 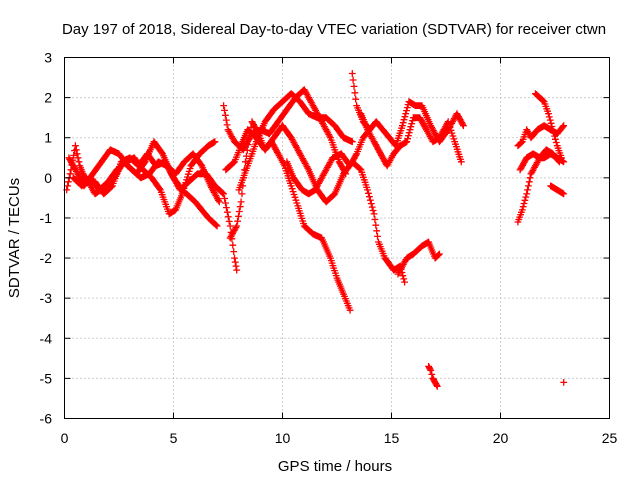 What do you see at coordinates (48, 58) in the screenshot?
I see `y-tick-label: 3` at bounding box center [48, 58].